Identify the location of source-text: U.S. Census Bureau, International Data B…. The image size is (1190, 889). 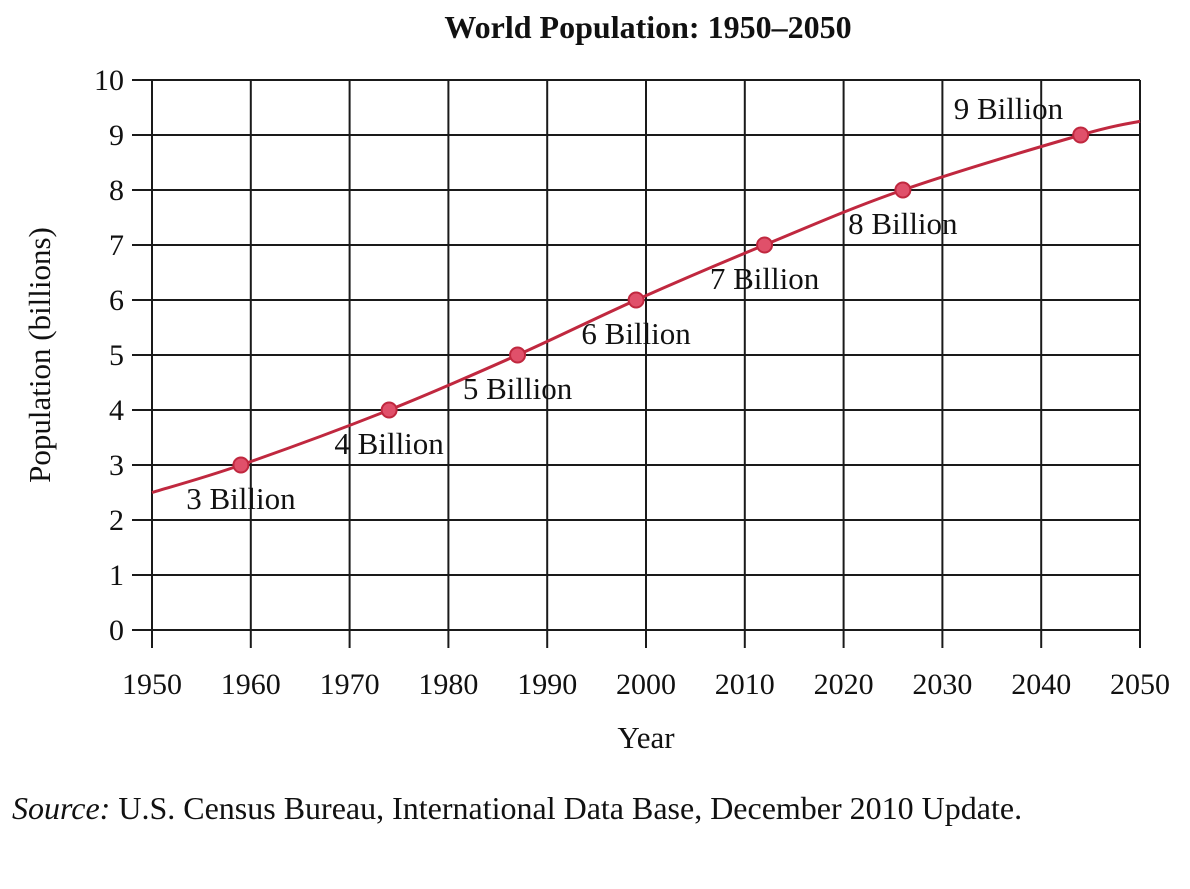
(566, 808).